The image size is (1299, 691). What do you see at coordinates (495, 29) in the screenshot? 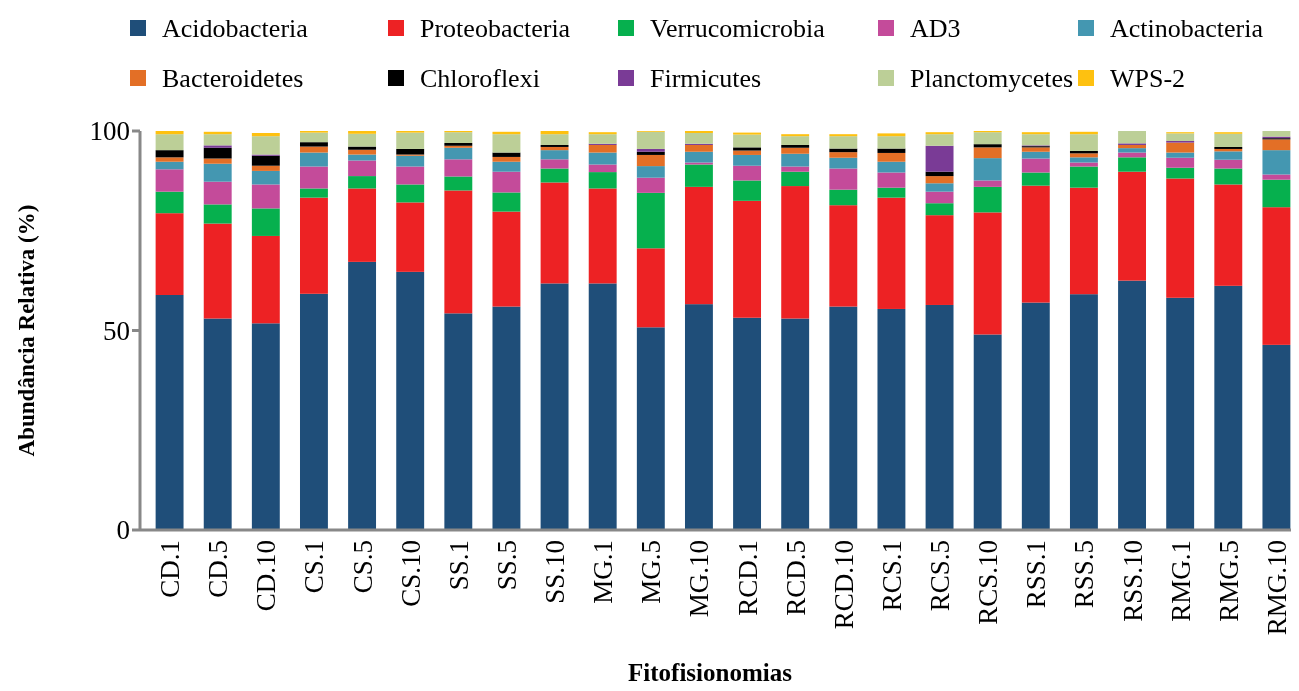
I see `legend-label: Proteobacteria` at bounding box center [495, 29].